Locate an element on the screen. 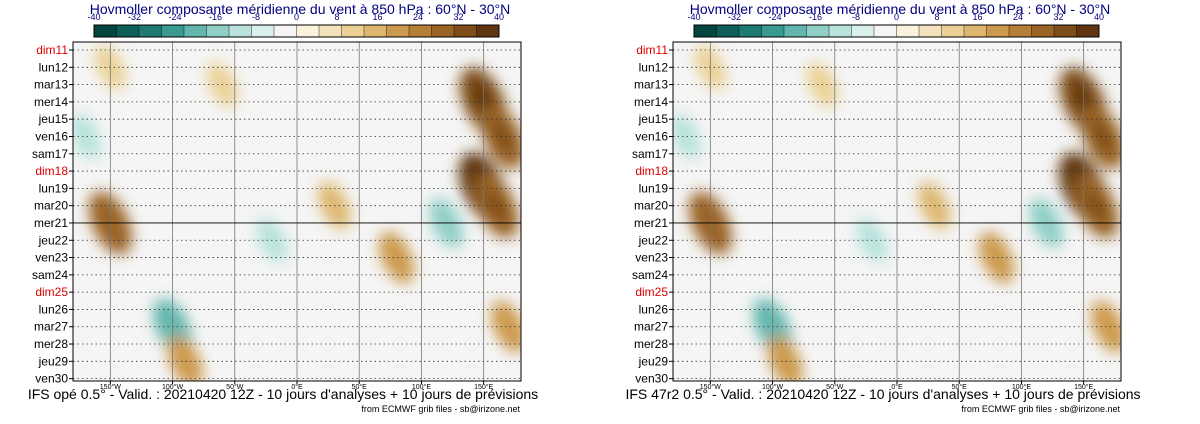 The width and height of the screenshot is (1200, 424). field-blob-core is located at coordinates (502, 136).